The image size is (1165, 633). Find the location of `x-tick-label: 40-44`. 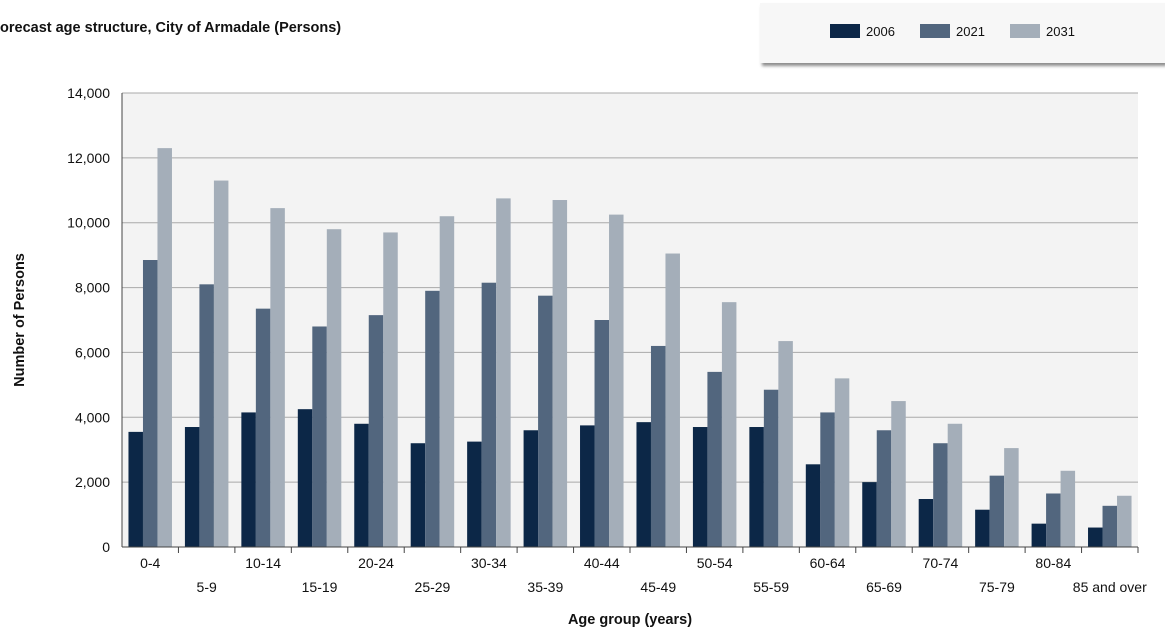

x-tick-label: 40-44 is located at coordinates (602, 563).